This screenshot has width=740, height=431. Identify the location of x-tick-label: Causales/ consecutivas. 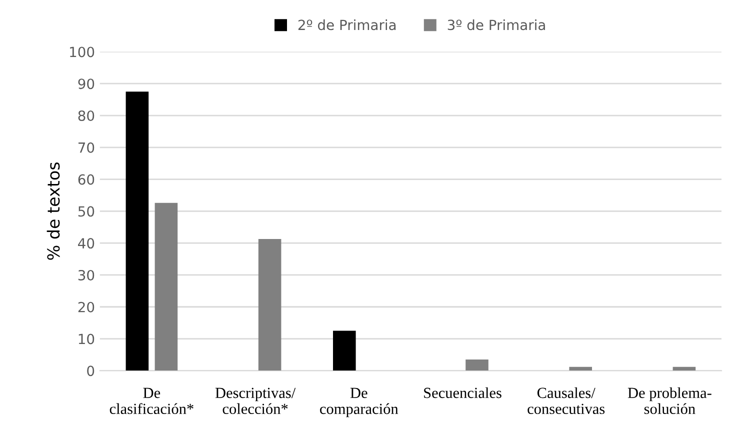
(566, 400).